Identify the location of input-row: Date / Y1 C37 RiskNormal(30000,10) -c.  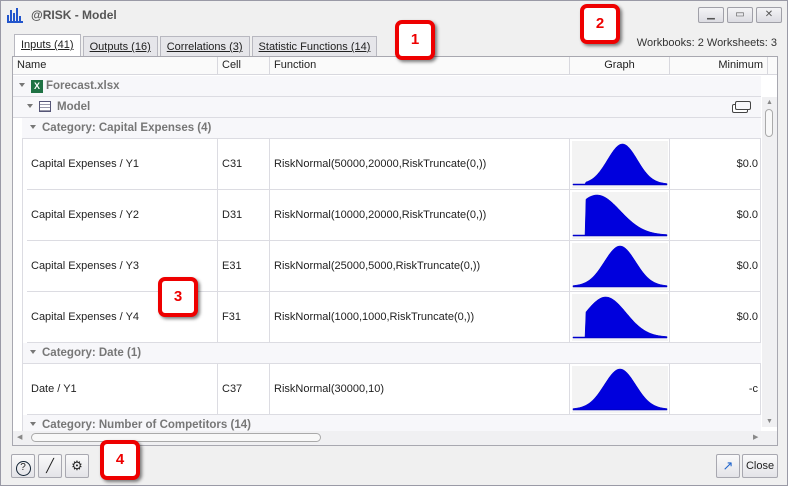
(394, 389).